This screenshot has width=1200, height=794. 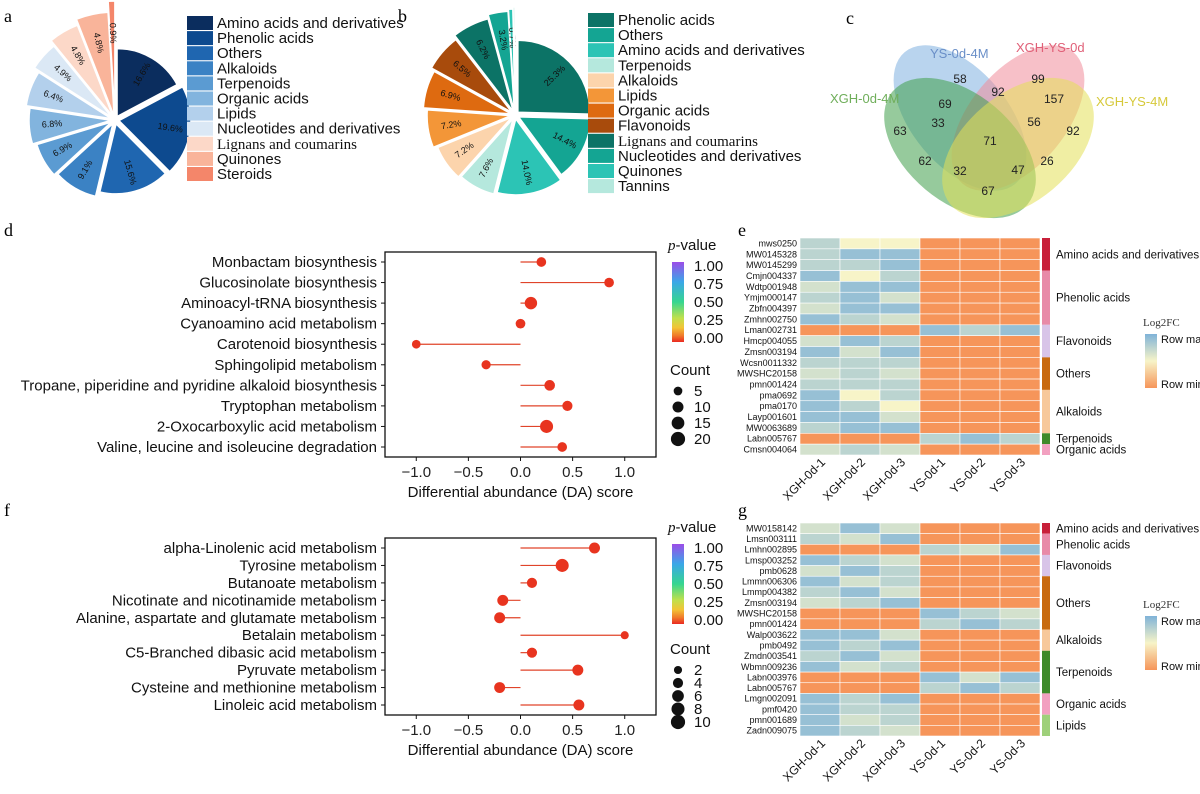 What do you see at coordinates (690, 370) in the screenshot?
I see `lollipop-d-count-title: Count` at bounding box center [690, 370].